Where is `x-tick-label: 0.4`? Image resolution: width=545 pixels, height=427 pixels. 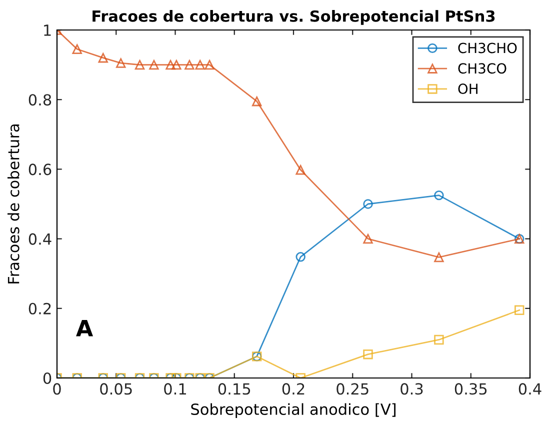
x-tick-label: 0.4 is located at coordinates (530, 389).